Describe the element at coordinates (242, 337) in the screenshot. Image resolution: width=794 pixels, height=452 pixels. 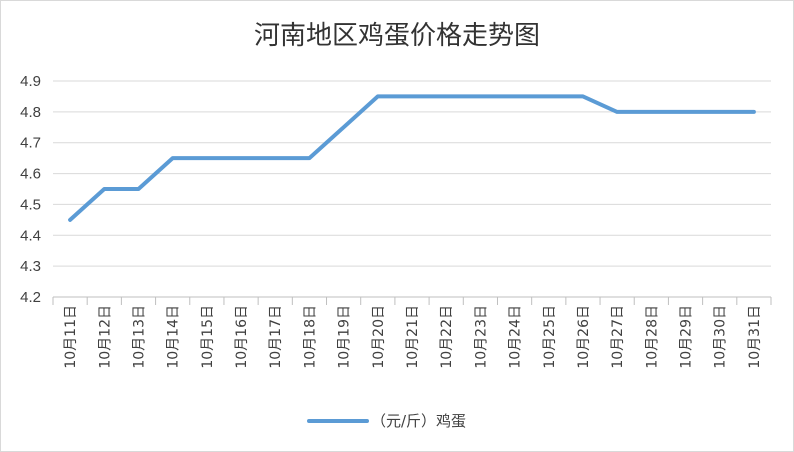
I see `x-tick-label: 10月16日` at that location.